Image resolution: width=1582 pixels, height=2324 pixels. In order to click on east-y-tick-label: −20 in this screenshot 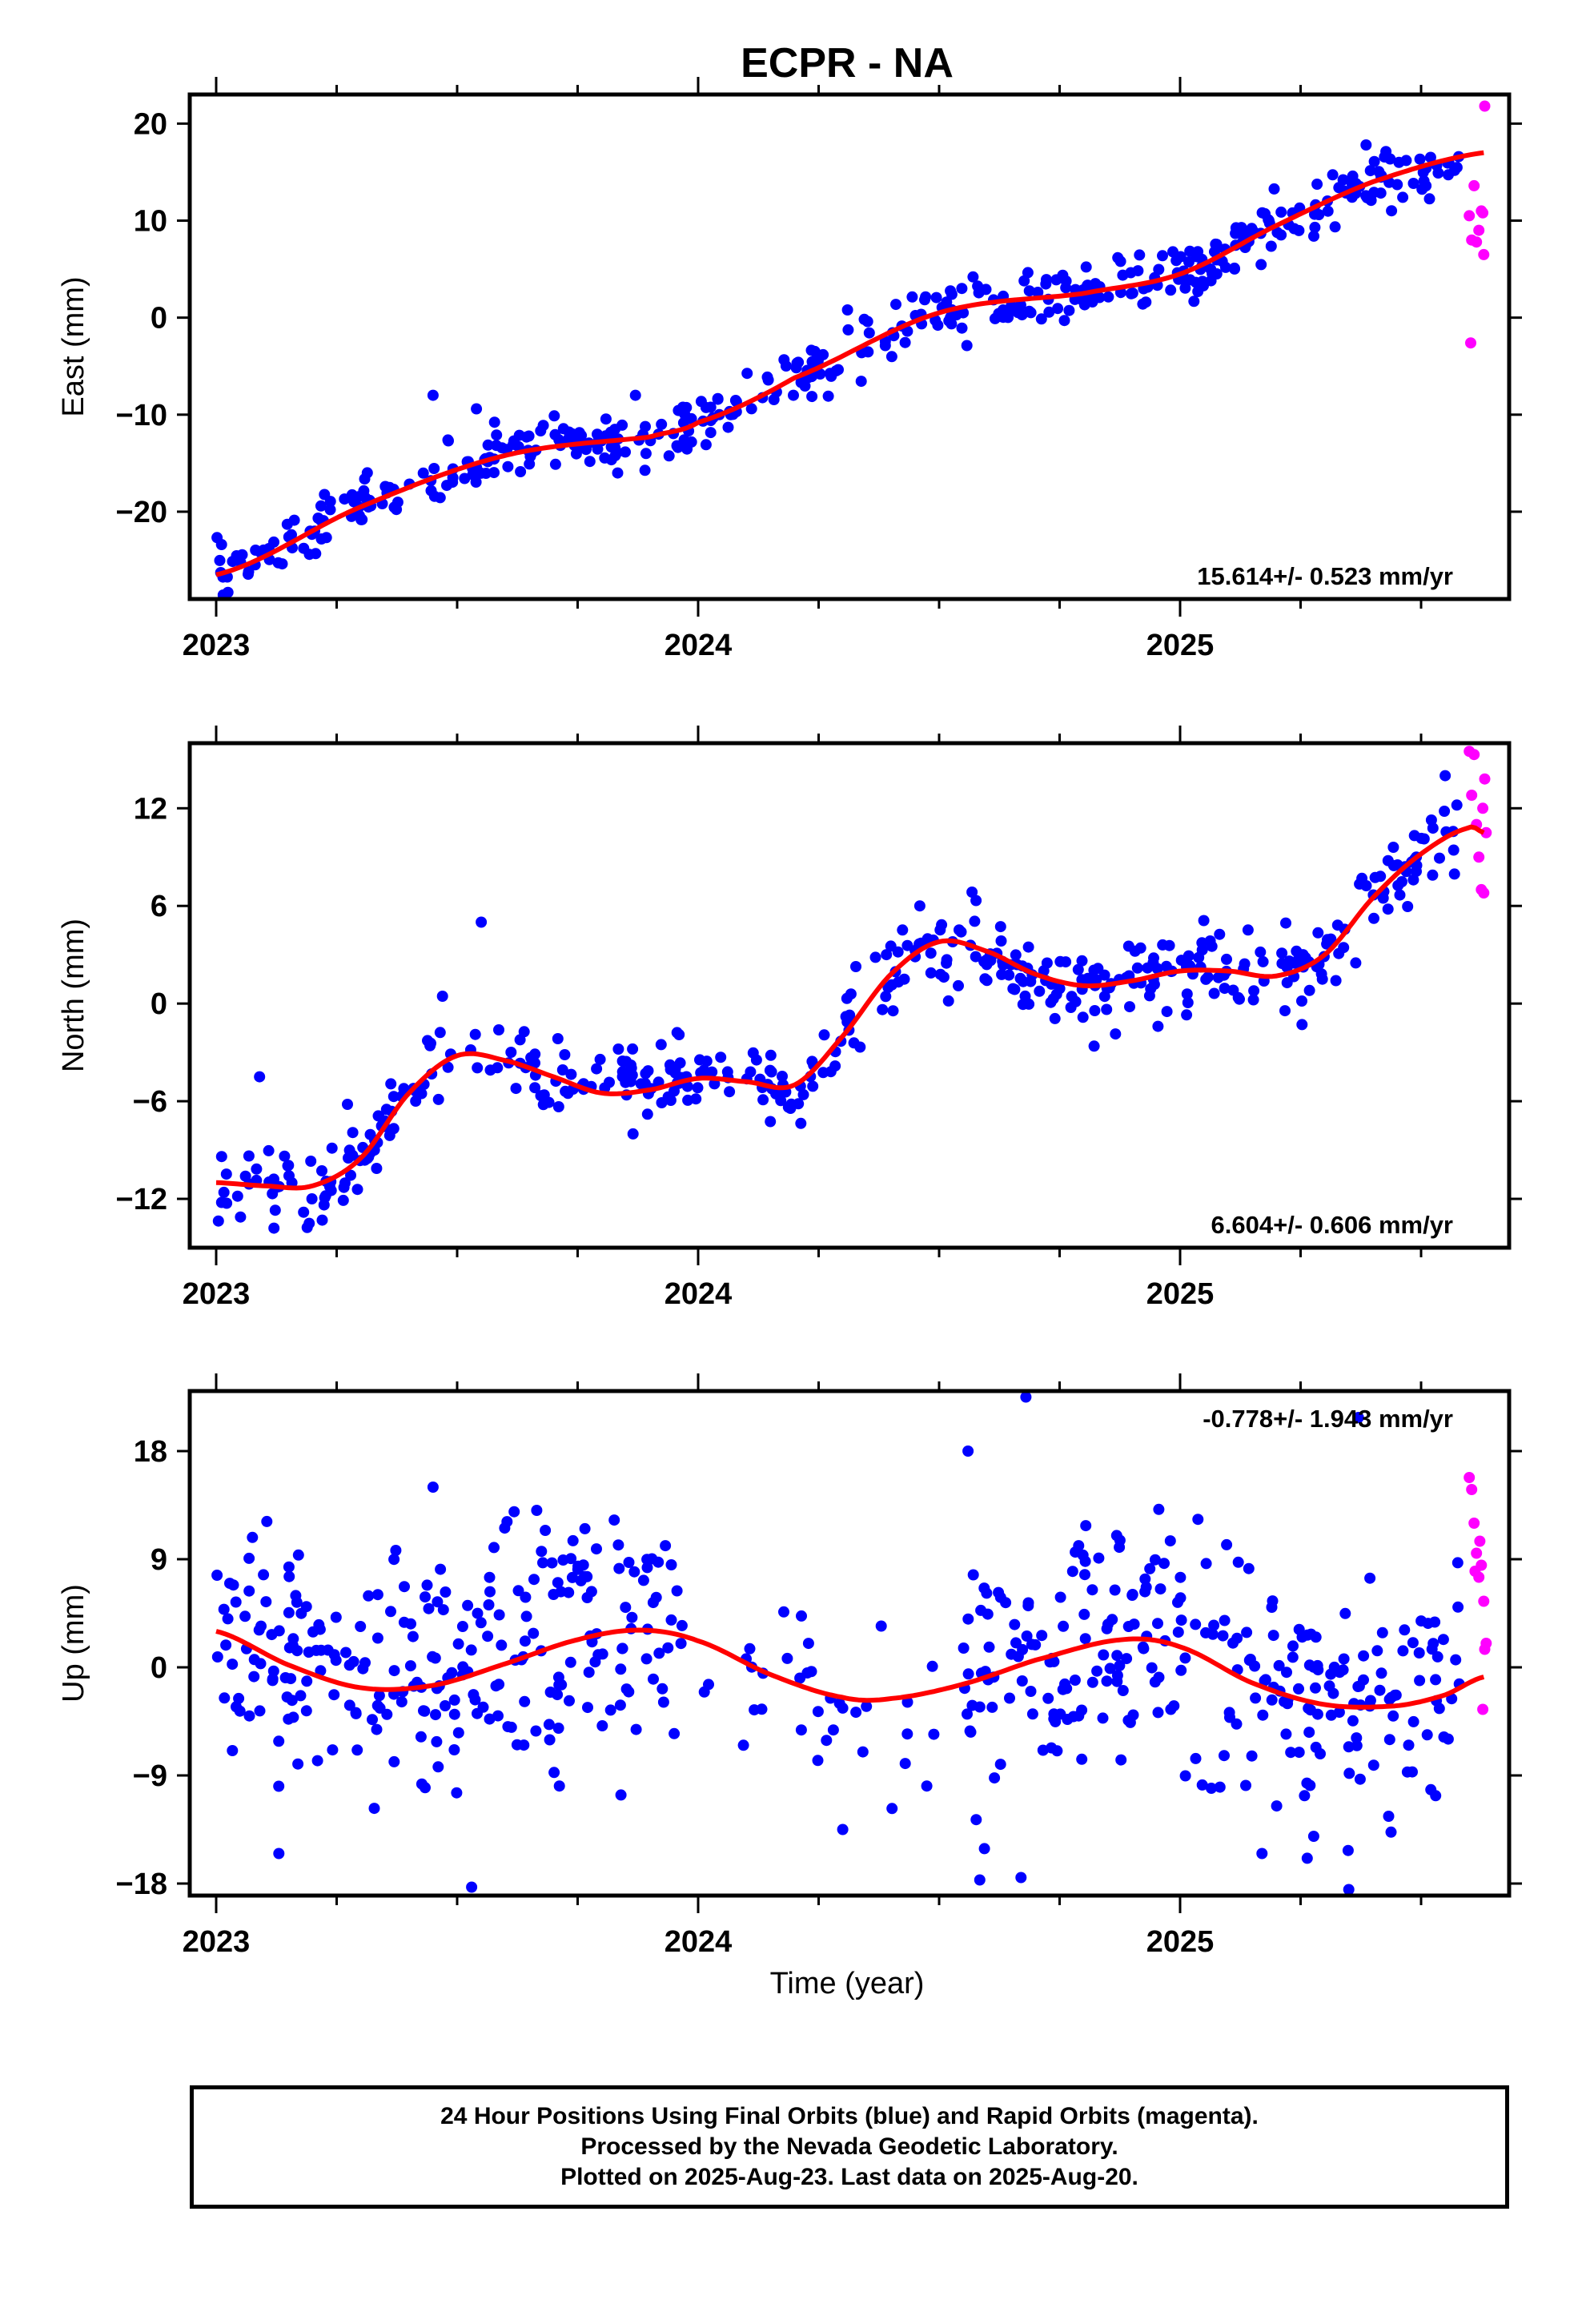, I will do `click(141, 512)`.